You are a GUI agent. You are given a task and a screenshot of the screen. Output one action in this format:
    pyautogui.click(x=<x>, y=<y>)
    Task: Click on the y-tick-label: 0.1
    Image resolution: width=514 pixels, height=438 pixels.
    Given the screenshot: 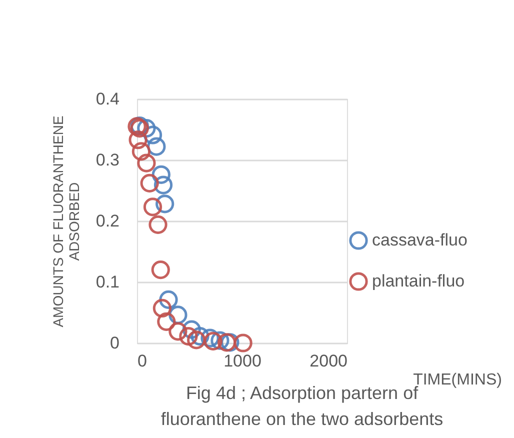 What is the action you would take?
    pyautogui.click(x=108, y=282)
    